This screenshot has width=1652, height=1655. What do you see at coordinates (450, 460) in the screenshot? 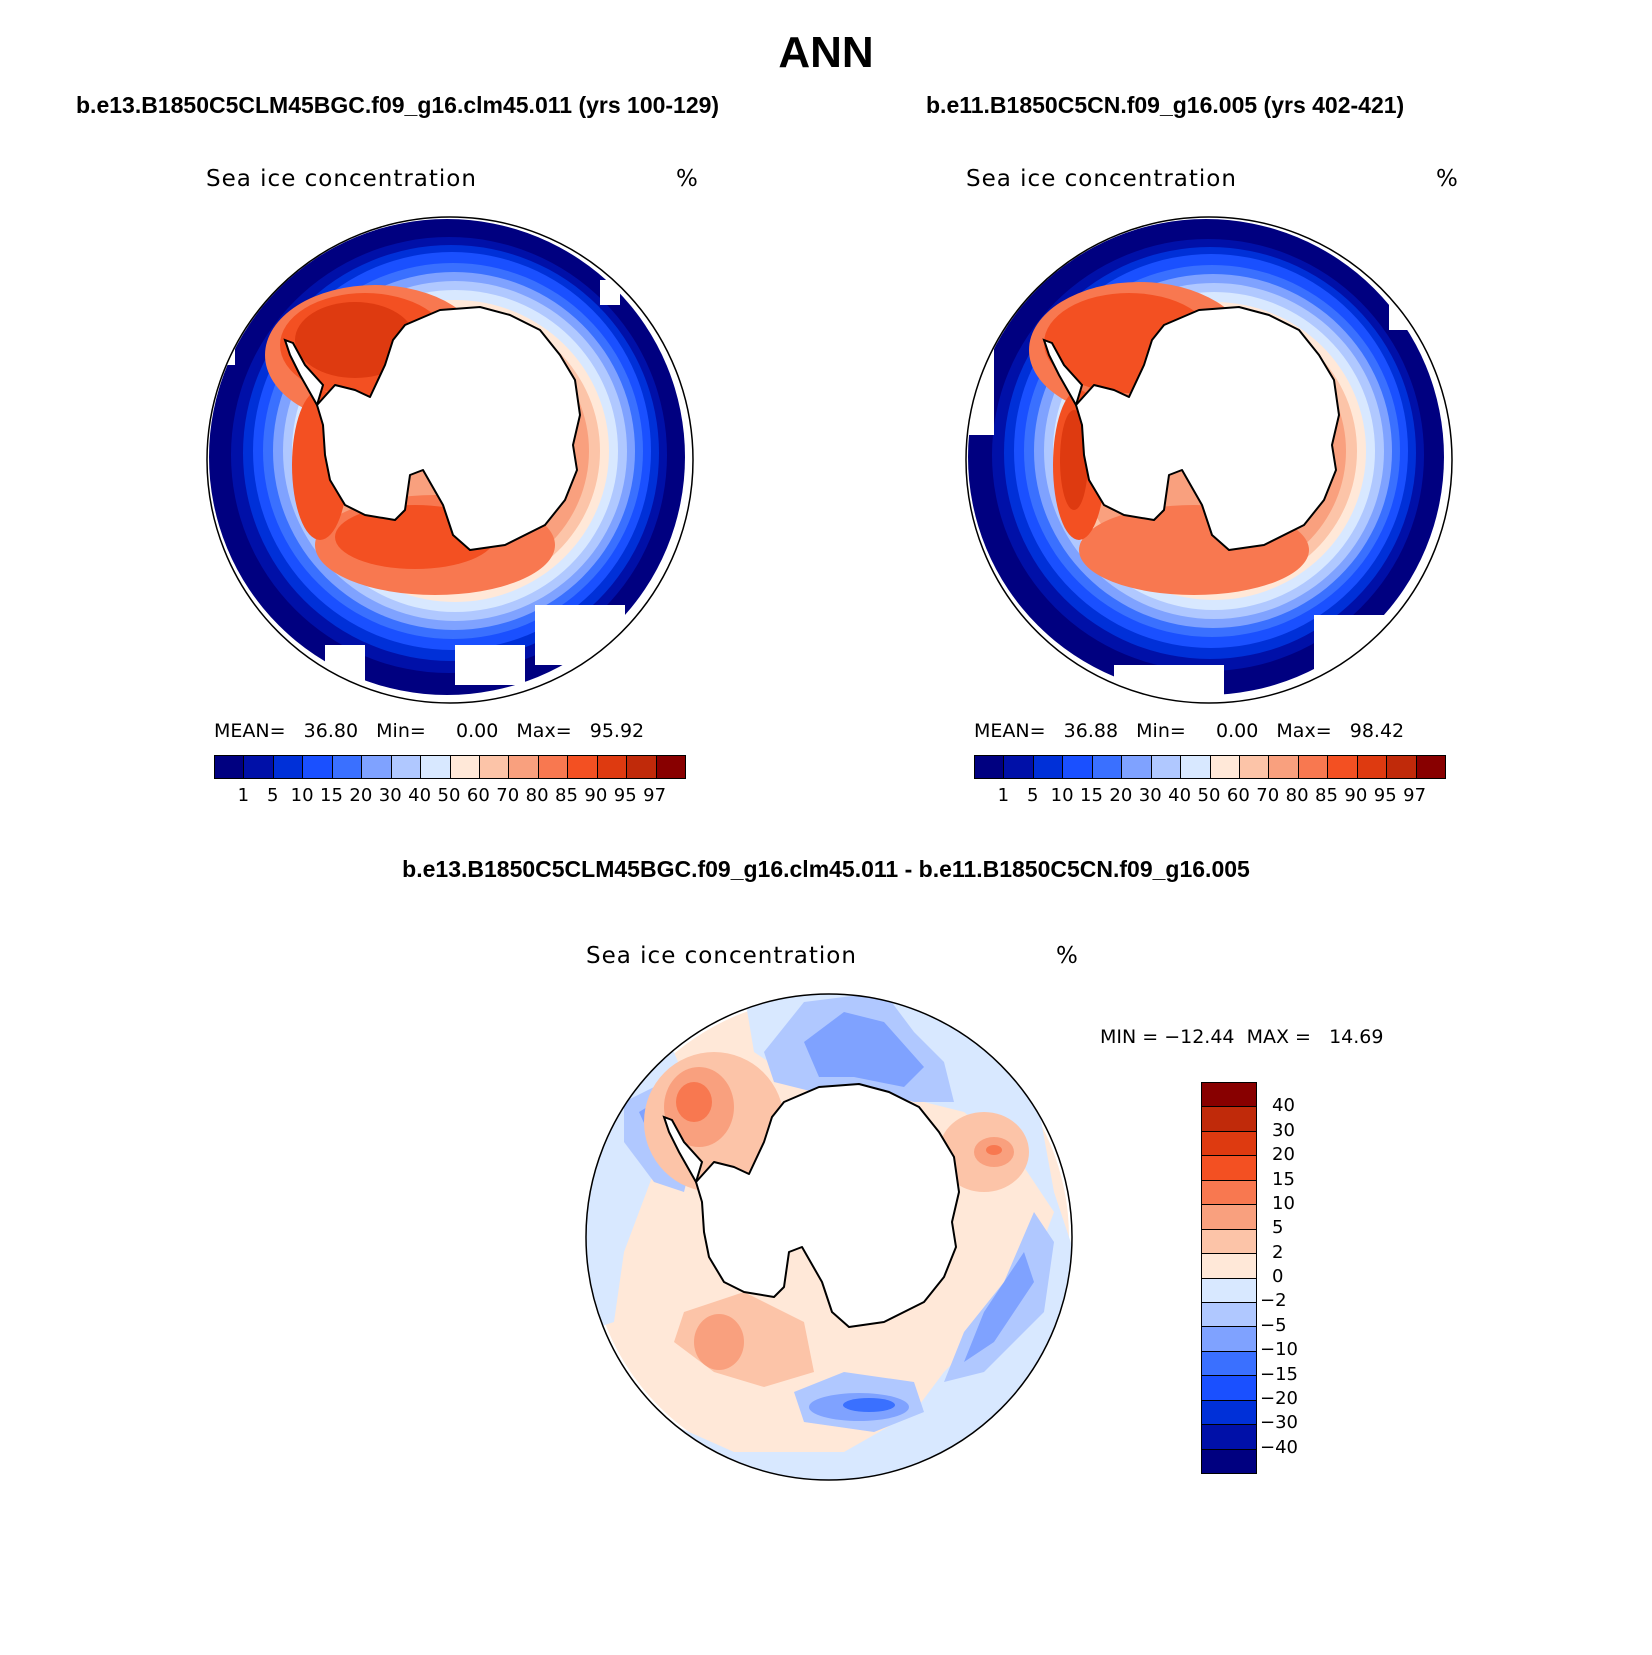
I see `panel-1-map` at bounding box center [450, 460].